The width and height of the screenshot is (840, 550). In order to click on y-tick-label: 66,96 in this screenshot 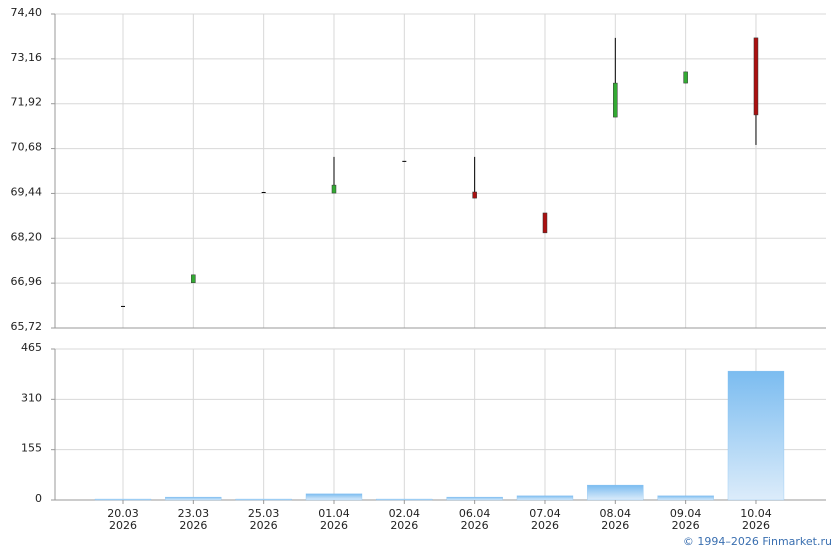, I will do `click(27, 281)`.